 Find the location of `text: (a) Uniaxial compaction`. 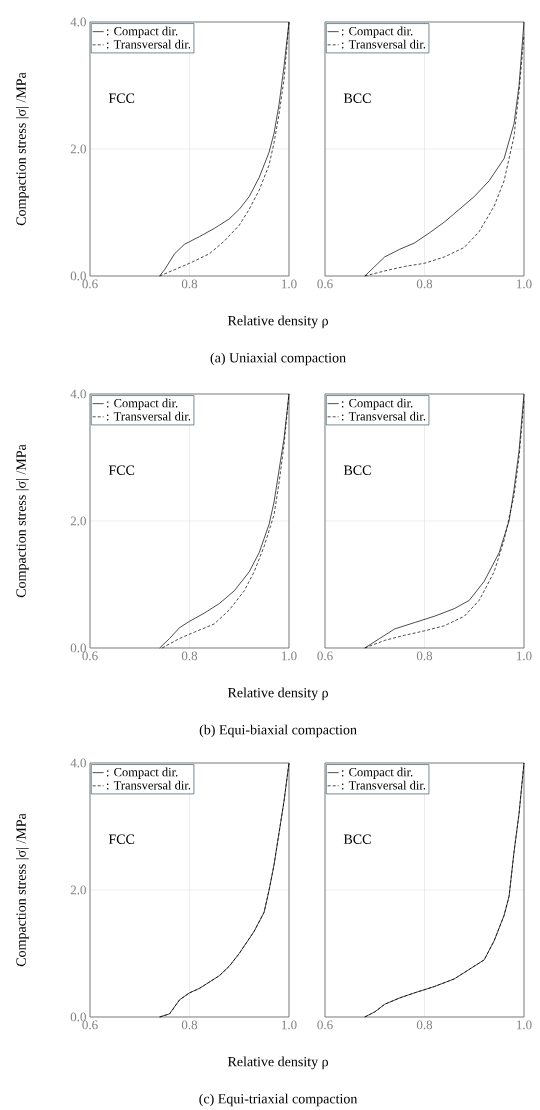

text: (a) Uniaxial compaction is located at coordinates (278, 359).